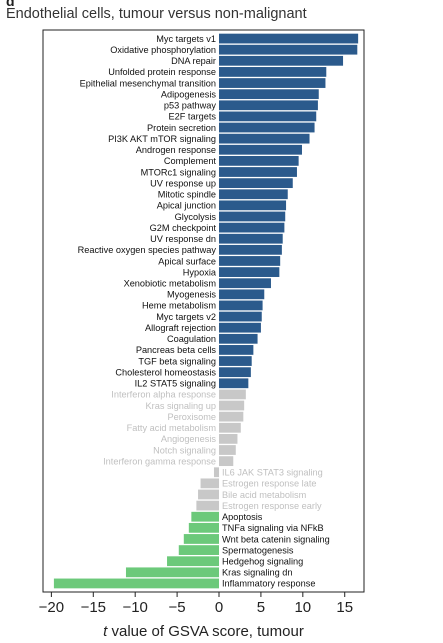 The width and height of the screenshot is (443, 643). Describe the element at coordinates (234, 383) in the screenshot. I see `bar-il2-stat5-signaling` at that location.